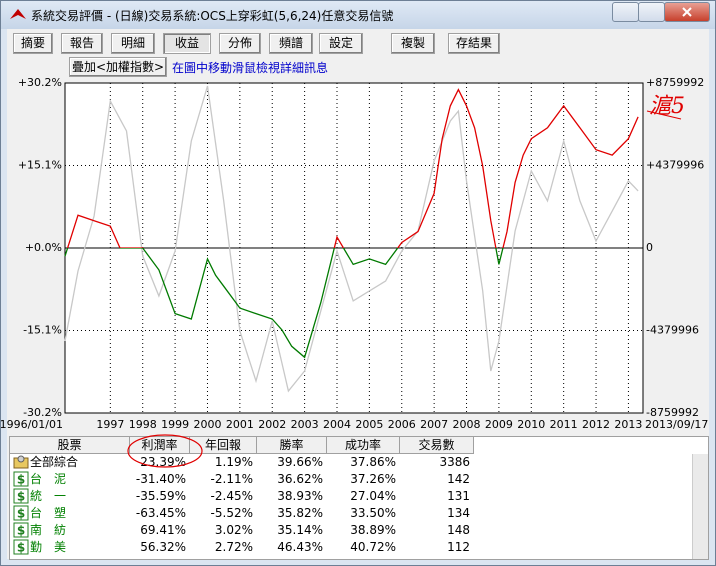  I want to click on table-cell: 35.82%, so click(300, 513).